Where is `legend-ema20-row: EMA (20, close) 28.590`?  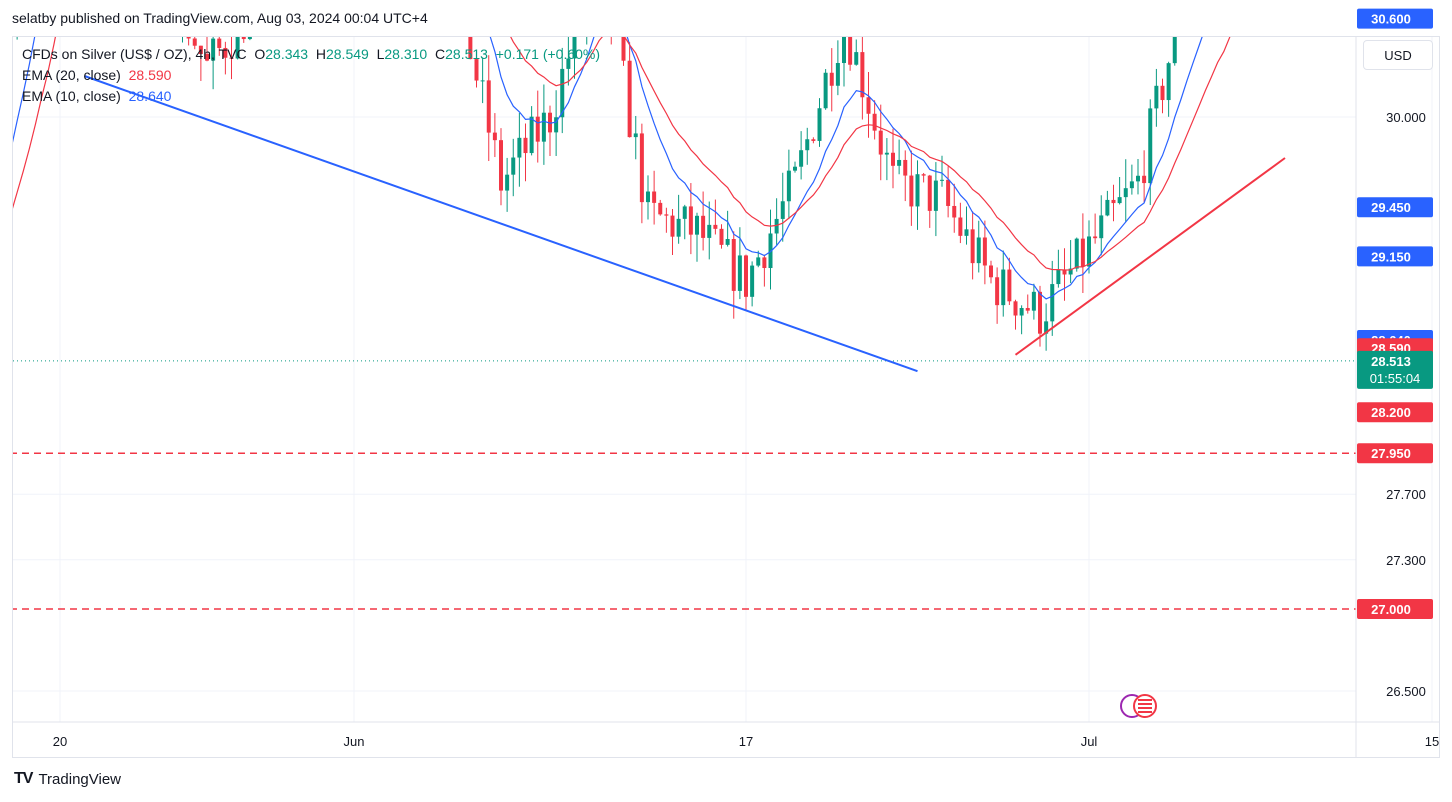
legend-ema20-row: EMA (20, close) 28.590 is located at coordinates (311, 75).